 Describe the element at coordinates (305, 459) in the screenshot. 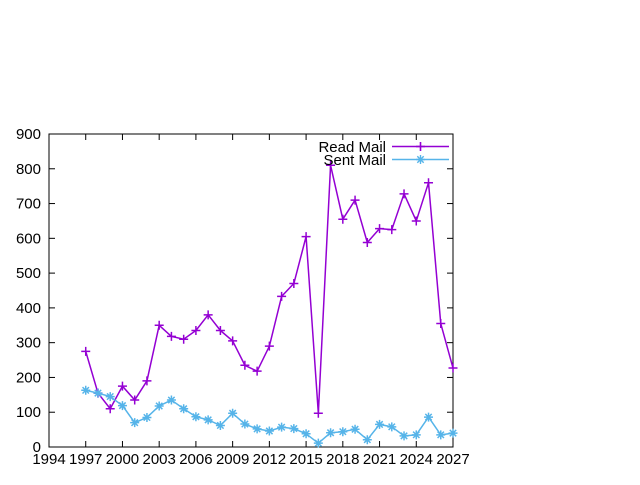

I see `x-tick-label: 2015` at that location.